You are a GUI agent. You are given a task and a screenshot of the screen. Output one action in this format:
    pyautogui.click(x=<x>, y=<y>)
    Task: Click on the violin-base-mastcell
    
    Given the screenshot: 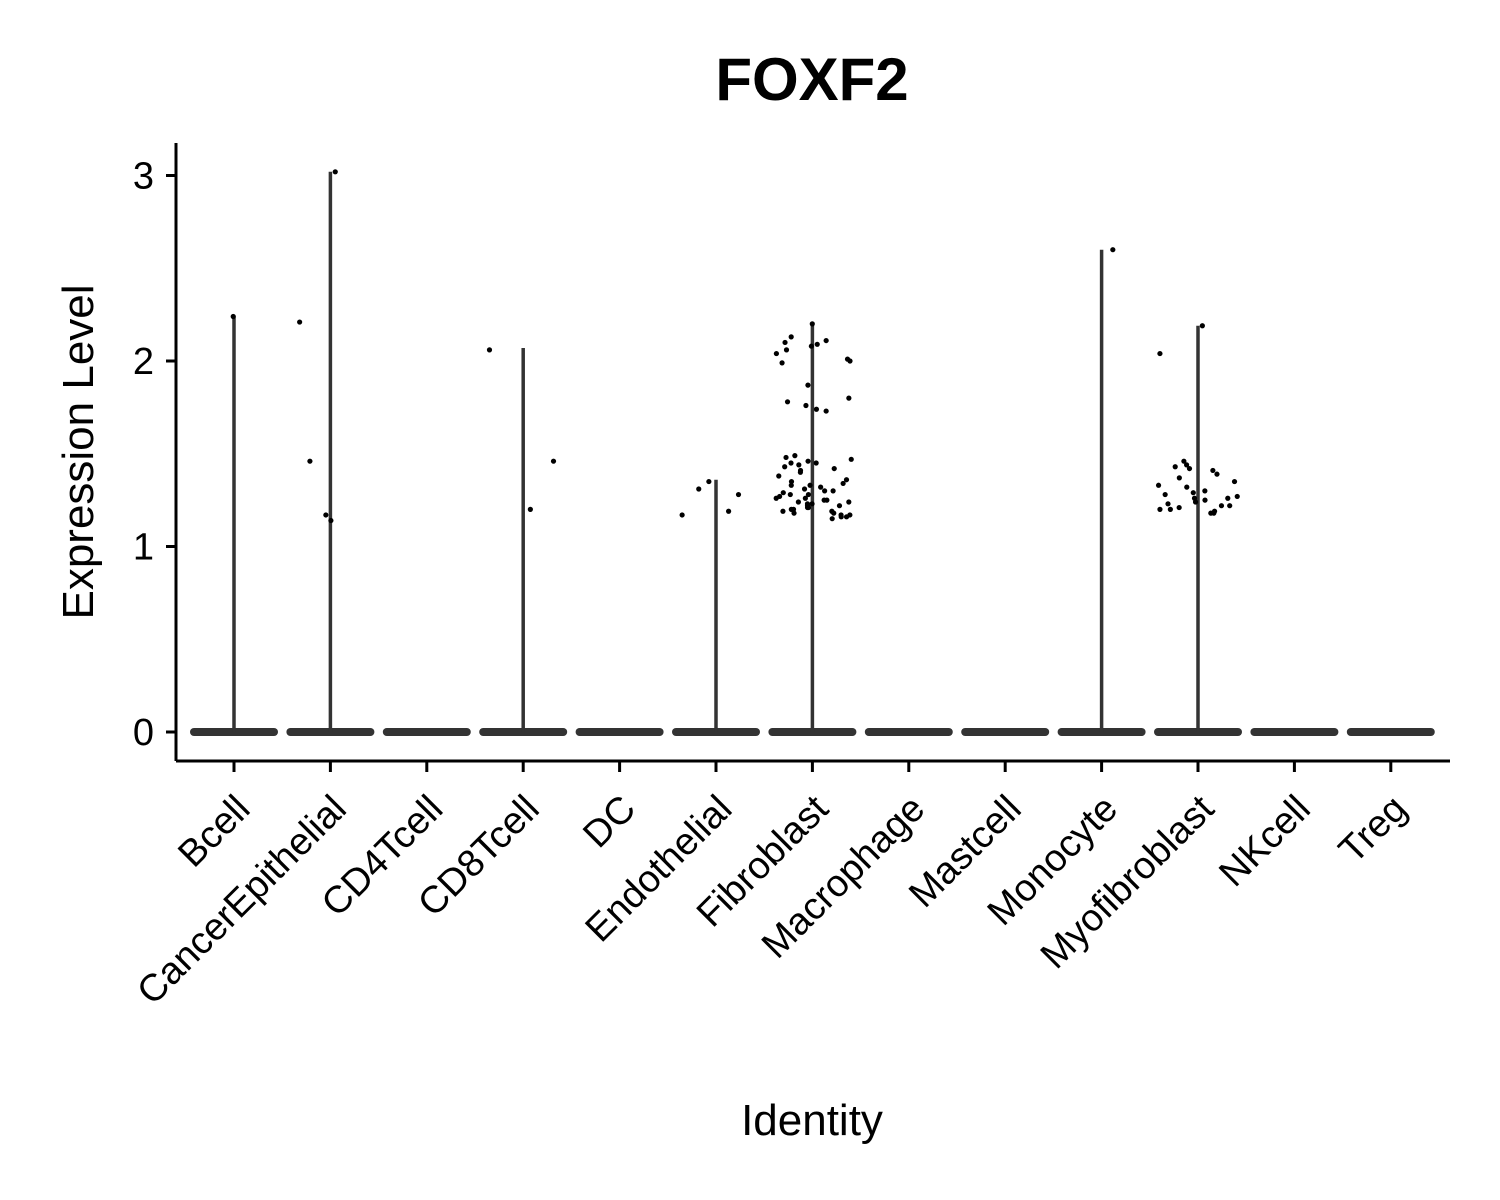 What is the action you would take?
    pyautogui.click(x=1005, y=732)
    